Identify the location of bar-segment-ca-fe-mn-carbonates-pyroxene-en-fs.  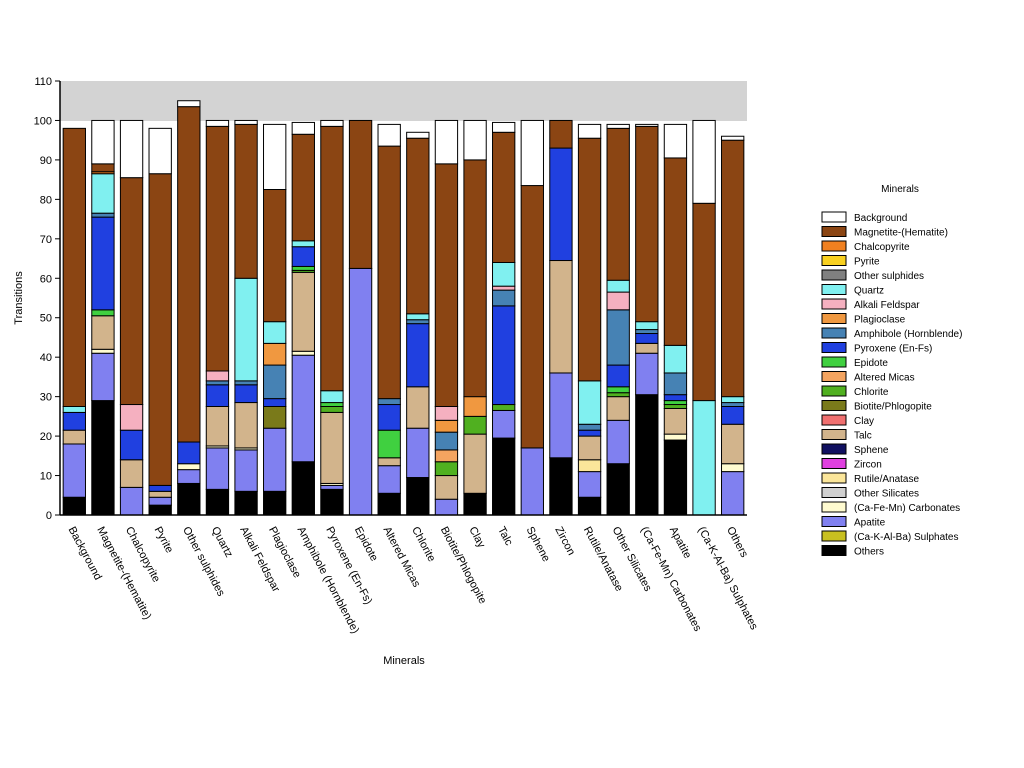
(647, 338).